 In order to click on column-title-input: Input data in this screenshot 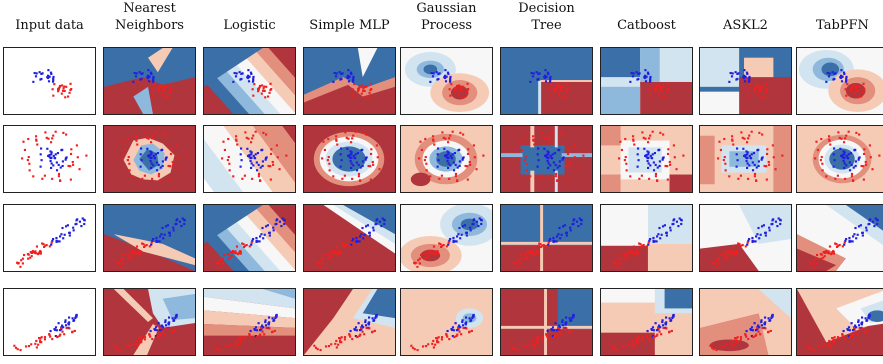, I will do `click(50, 17)`.